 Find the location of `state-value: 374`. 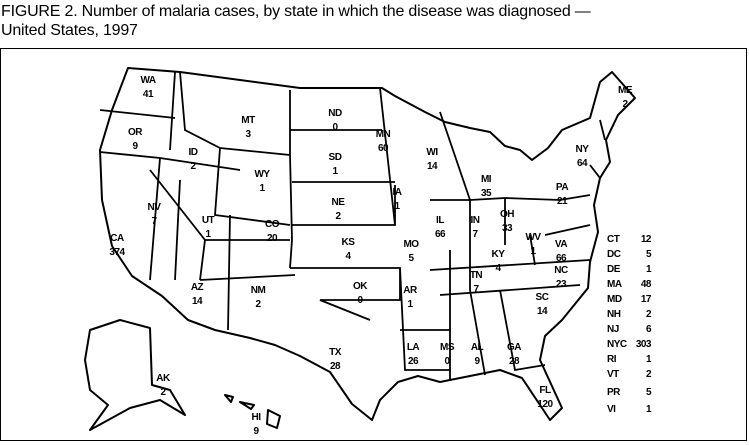

state-value: 374 is located at coordinates (117, 252).